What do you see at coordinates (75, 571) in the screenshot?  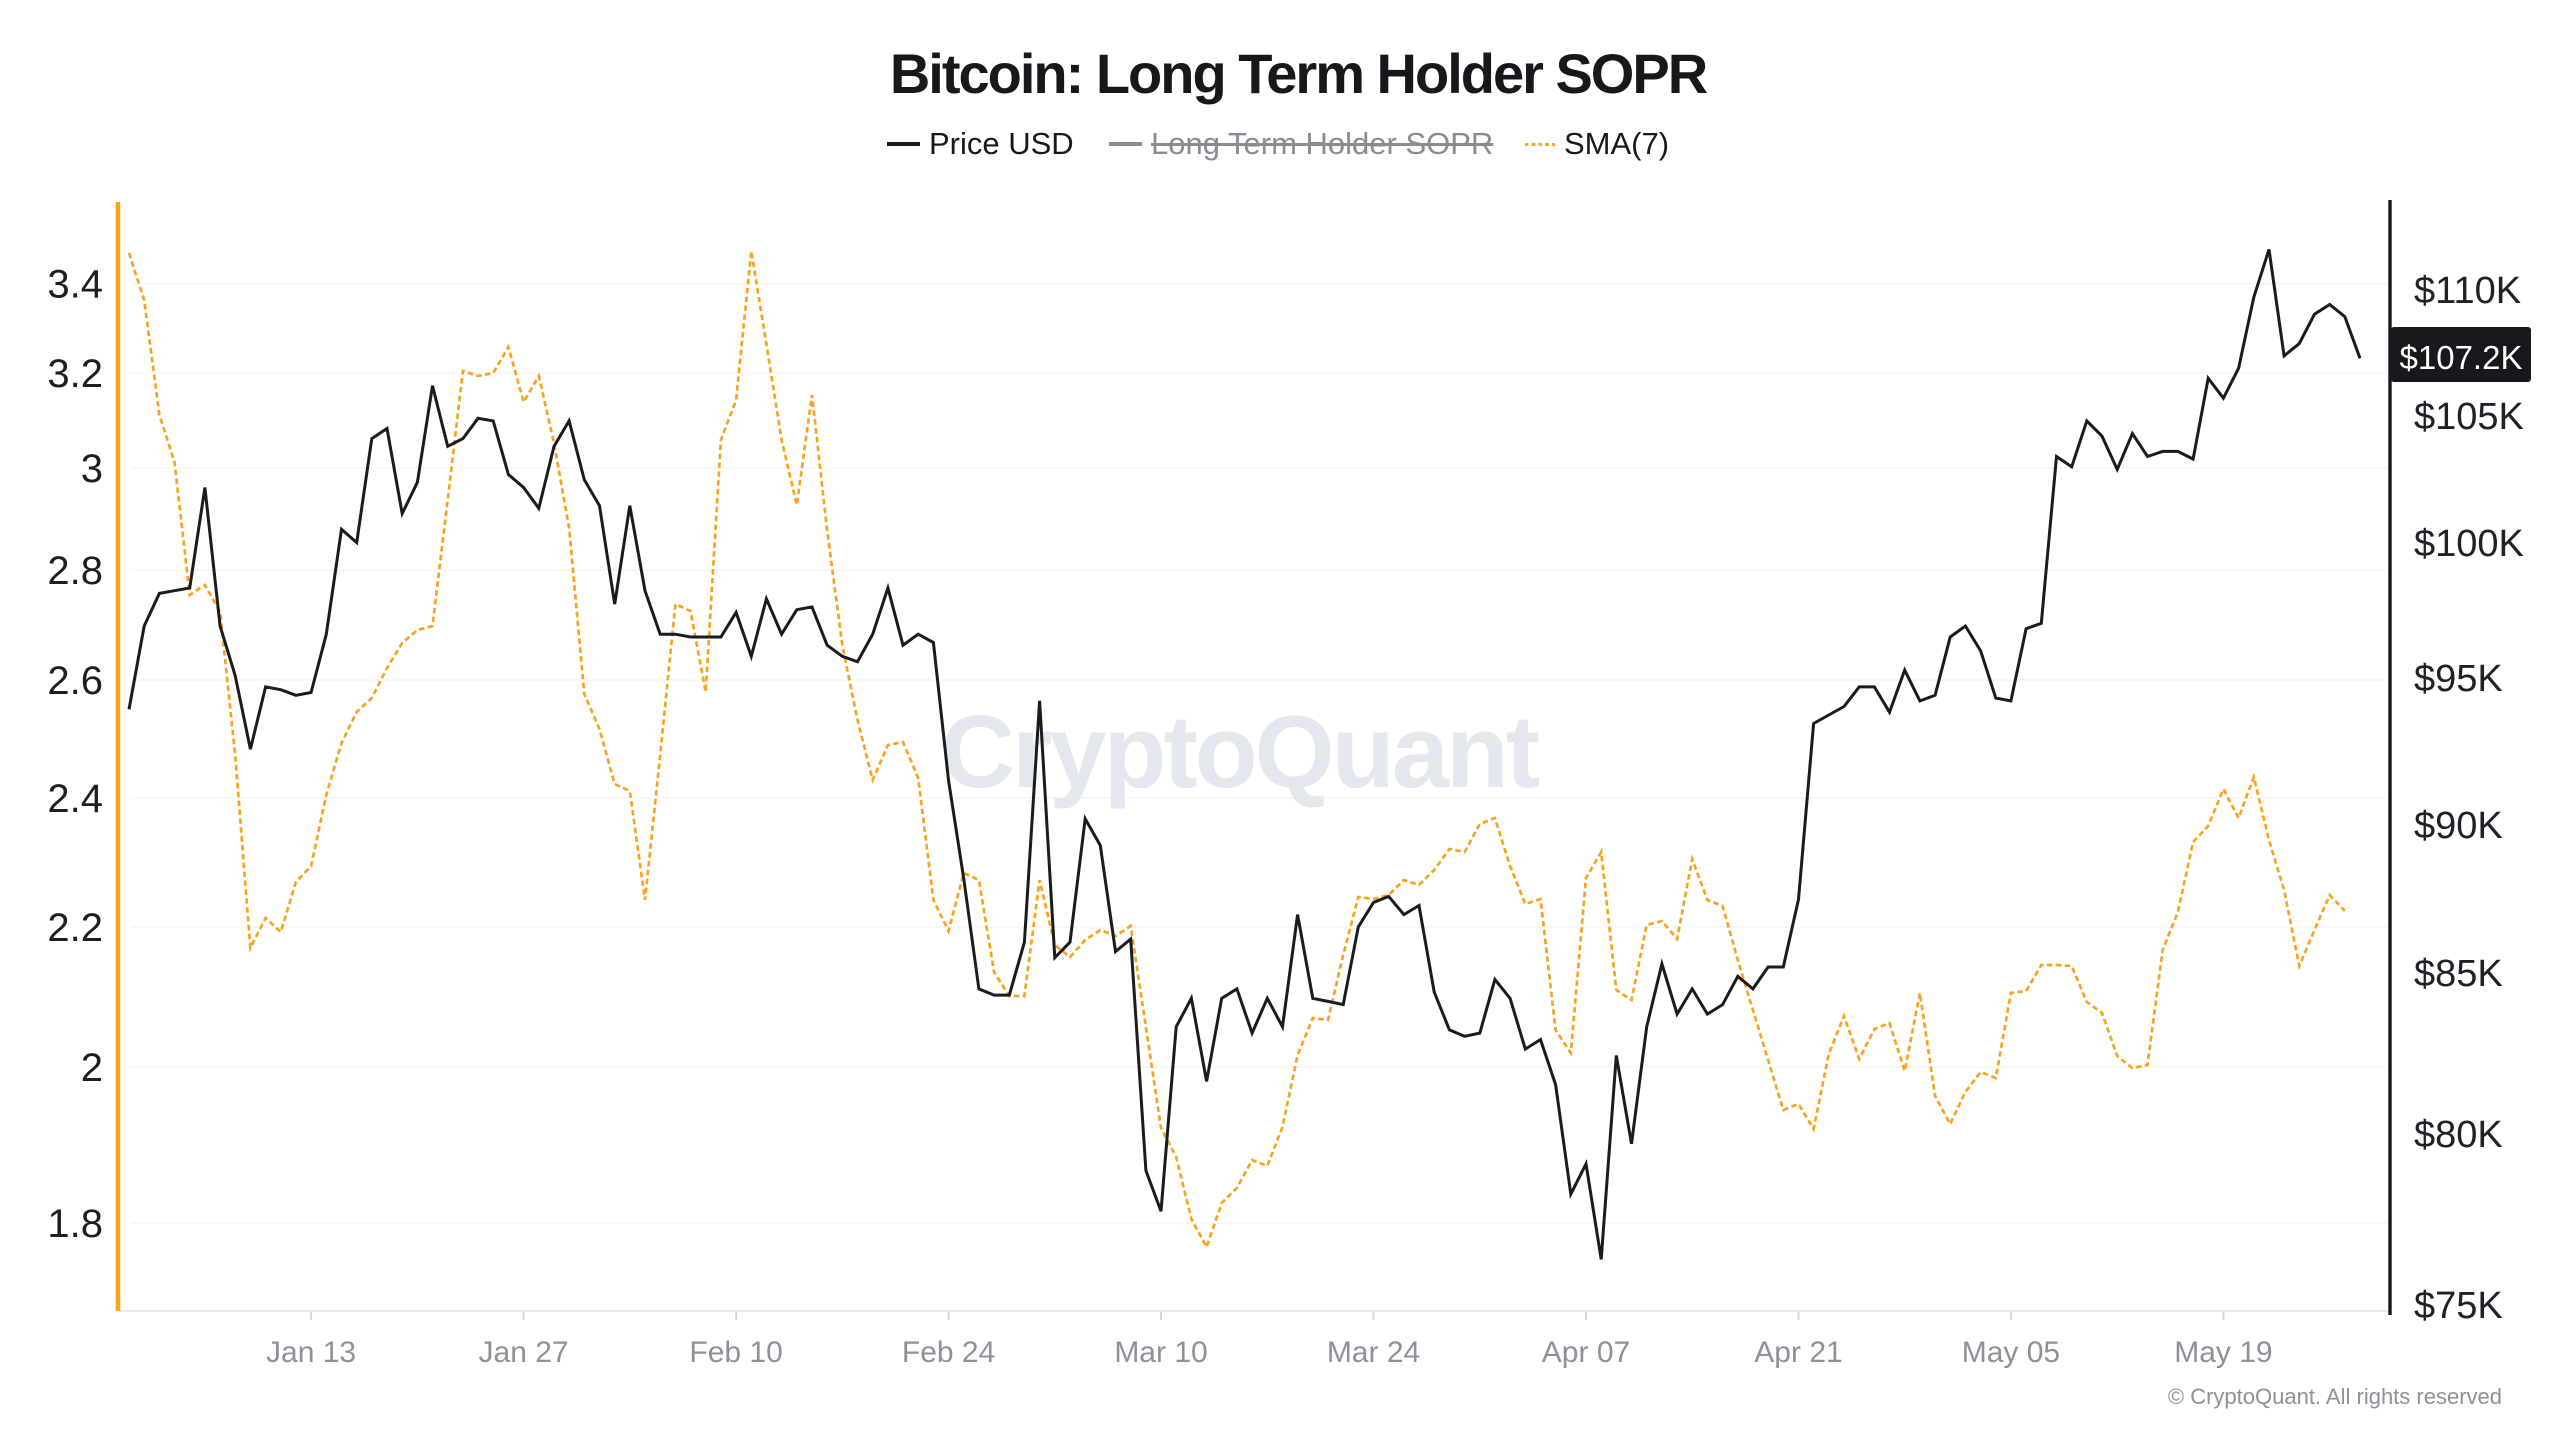 I see `svg-text: 2.8` at bounding box center [75, 571].